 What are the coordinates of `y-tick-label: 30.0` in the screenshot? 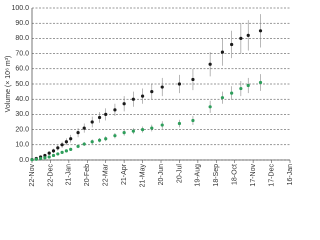 It's located at (22, 114).